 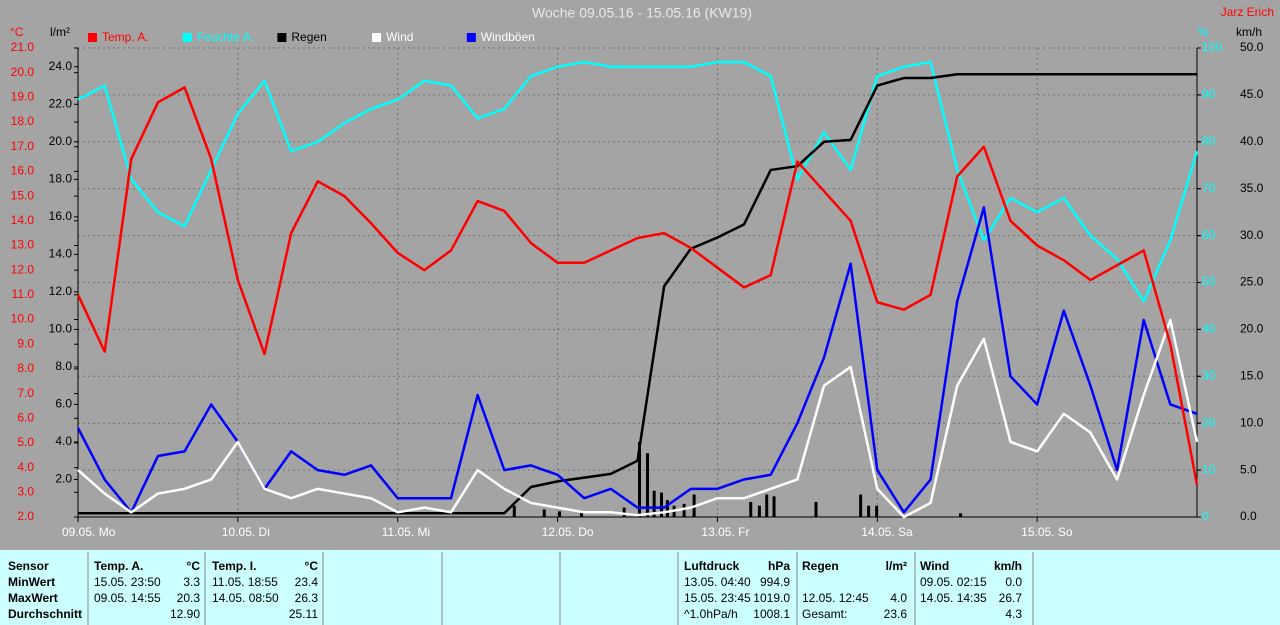 I want to click on y-tick-label: 8.0, so click(x=25, y=368).